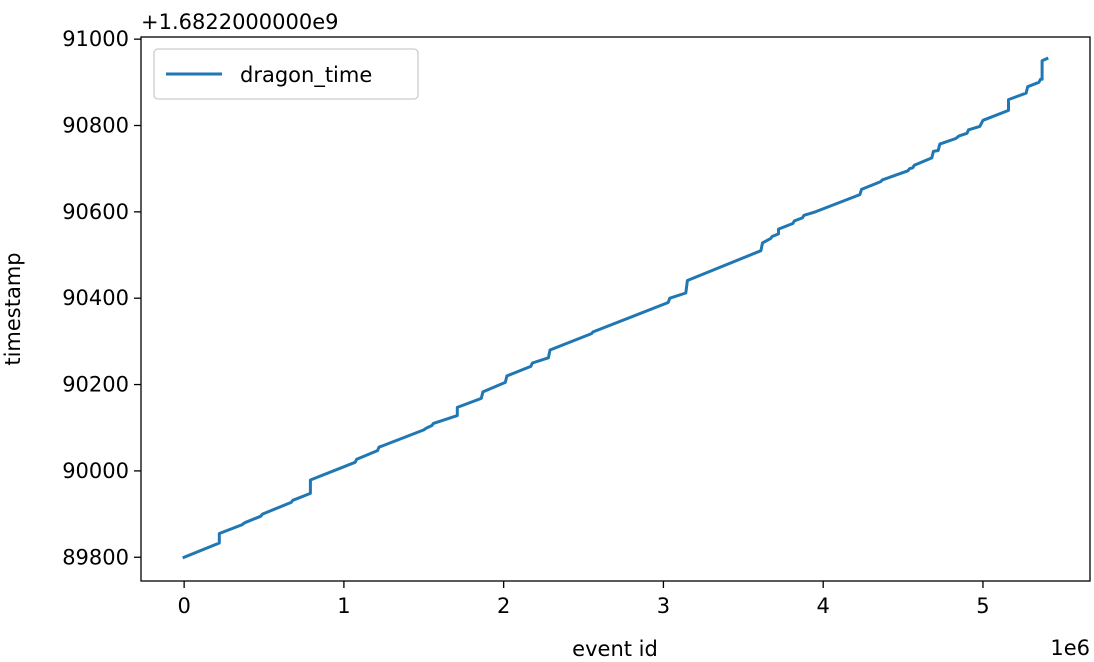 Image resolution: width=1094 pixels, height=662 pixels. What do you see at coordinates (95, 557) in the screenshot?
I see `y-tick-label: 89800` at bounding box center [95, 557].